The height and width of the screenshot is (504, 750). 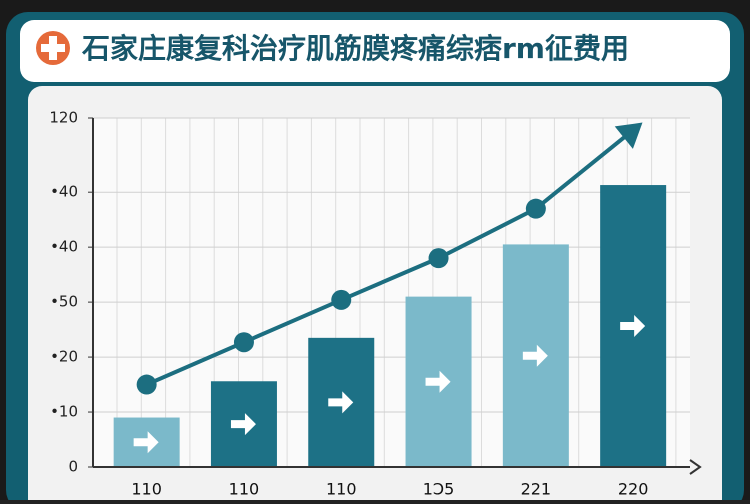 What do you see at coordinates (439, 489) in the screenshot?
I see `x-tick-label: 1Ɔ5` at bounding box center [439, 489].